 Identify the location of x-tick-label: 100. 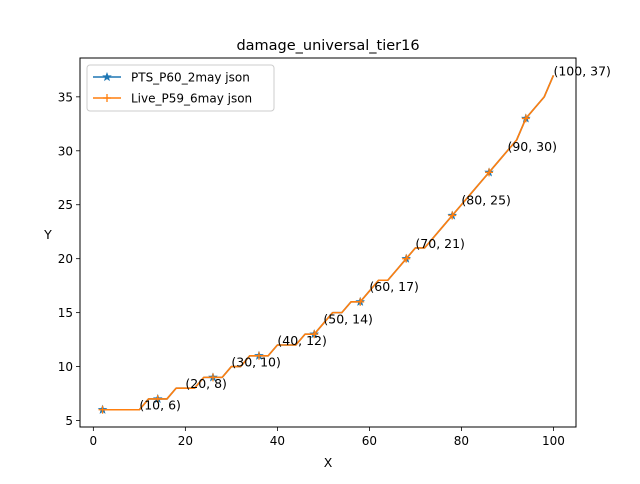
(553, 441).